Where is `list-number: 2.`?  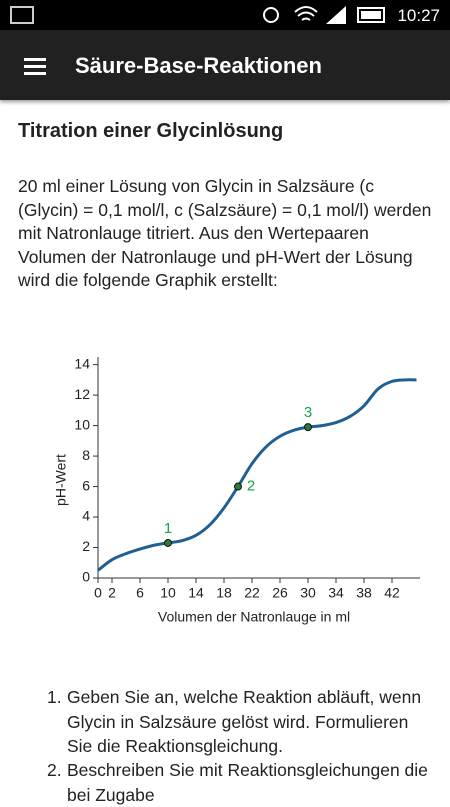 list-number: 2. is located at coordinates (54, 770).